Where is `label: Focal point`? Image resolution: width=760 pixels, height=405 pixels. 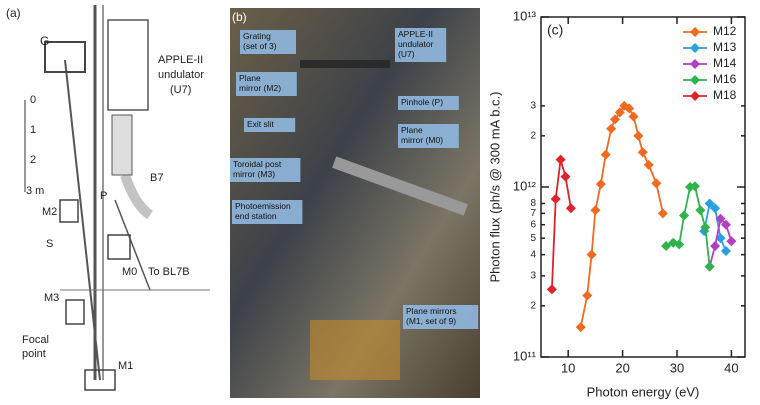 label: Focal point is located at coordinates (35, 347).